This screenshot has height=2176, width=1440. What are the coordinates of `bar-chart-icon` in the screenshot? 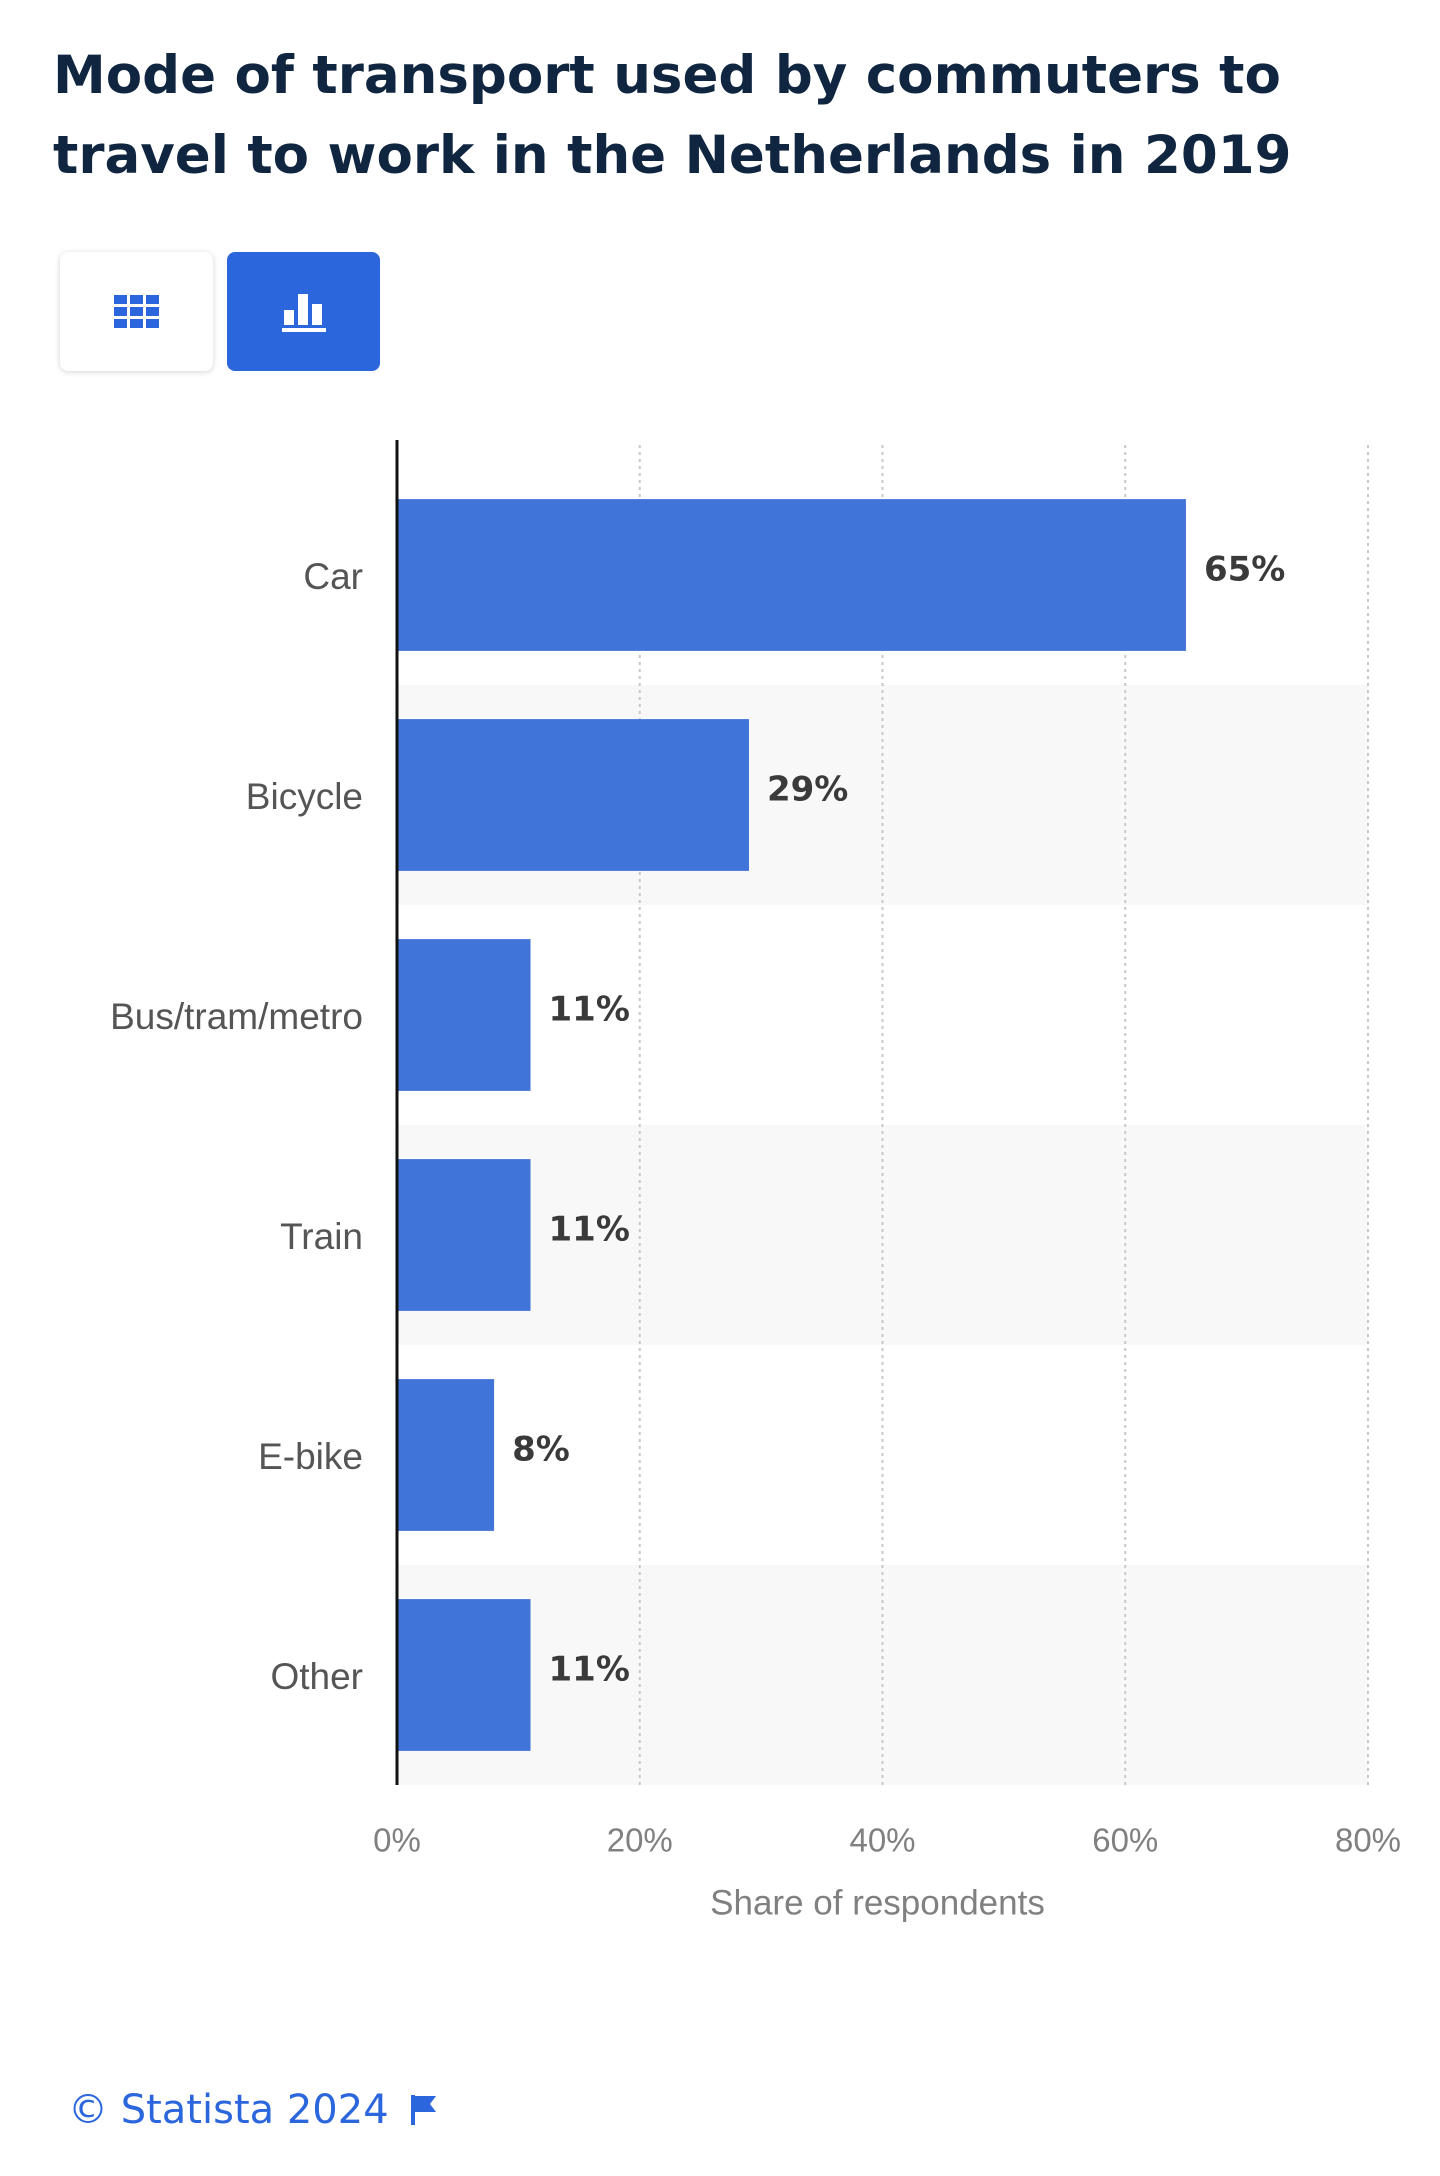 It's located at (303, 312).